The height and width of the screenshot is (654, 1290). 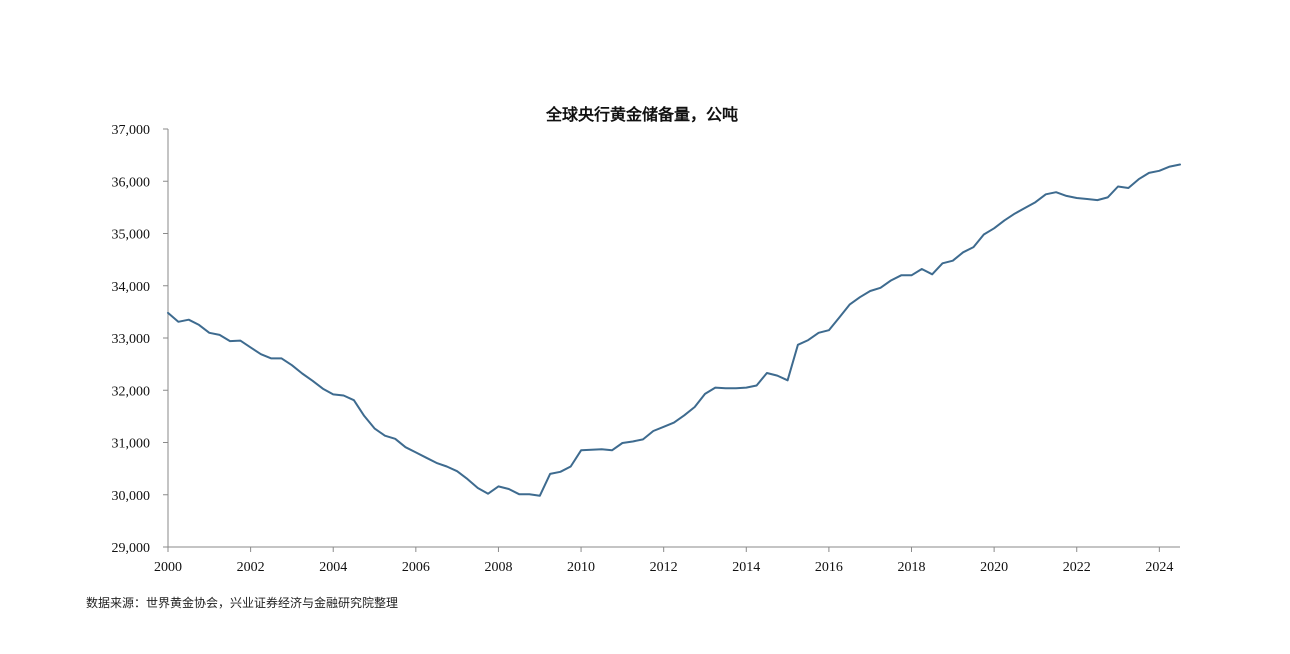 What do you see at coordinates (242, 603) in the screenshot?
I see `source-note: 数据来源：世界黄金协会，兴业证券经济与金融研究院整理` at bounding box center [242, 603].